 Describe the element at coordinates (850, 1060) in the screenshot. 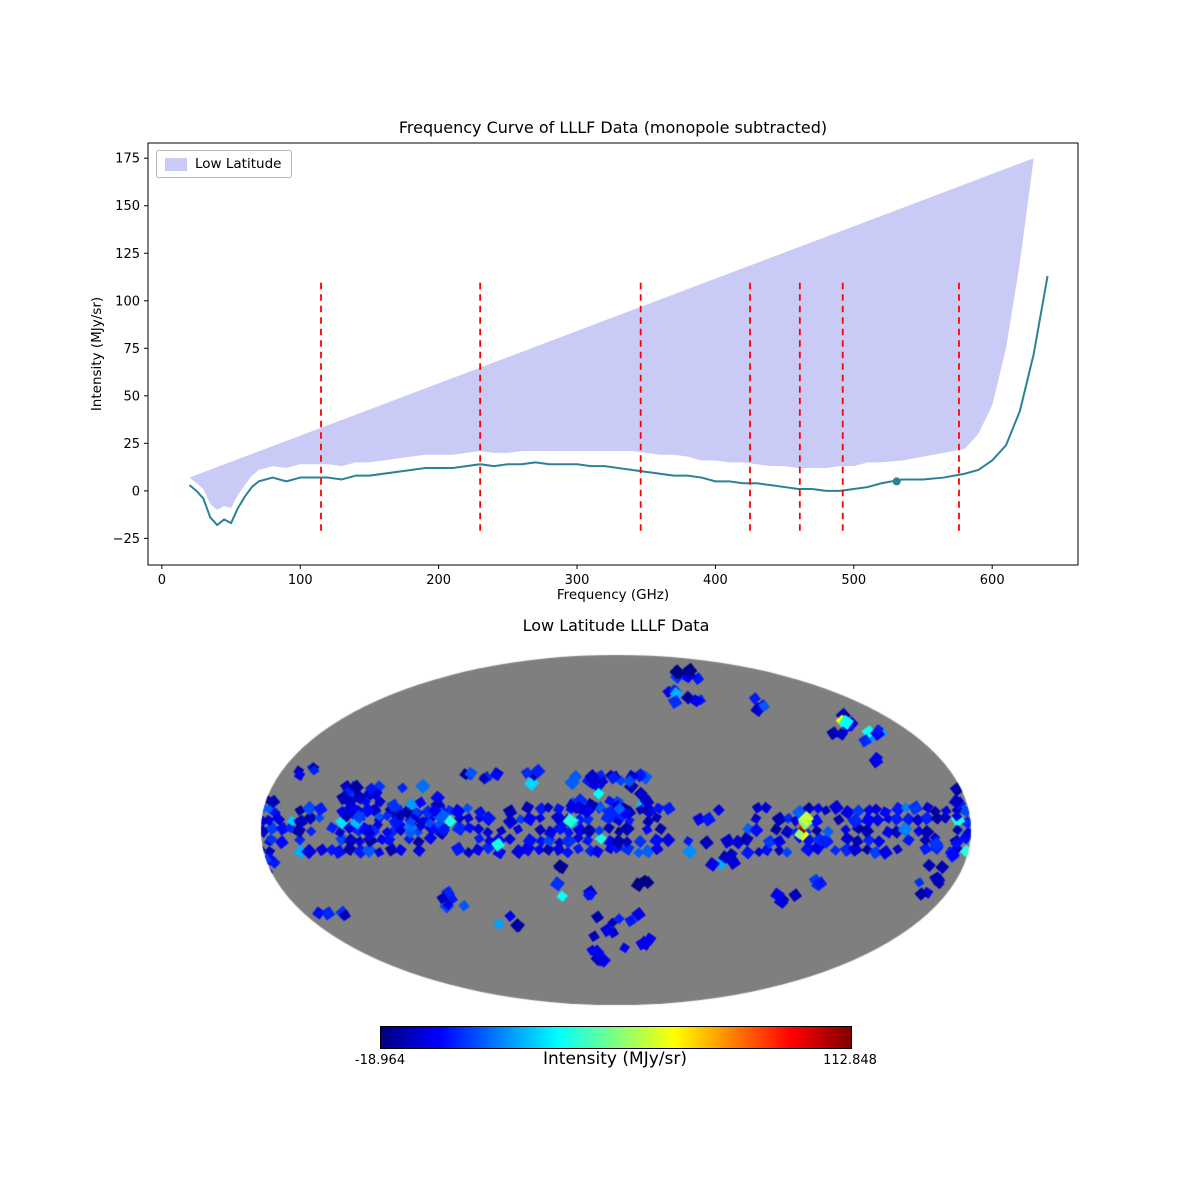

I see `colorbar-max-label: 112.848` at that location.